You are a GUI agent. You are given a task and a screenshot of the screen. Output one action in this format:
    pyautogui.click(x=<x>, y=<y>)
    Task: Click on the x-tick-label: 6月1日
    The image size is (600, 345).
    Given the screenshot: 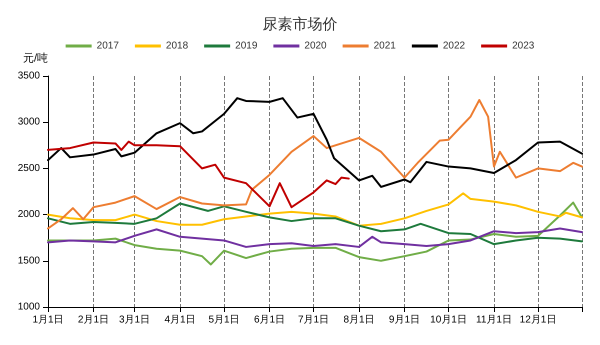 What is the action you would take?
    pyautogui.click(x=270, y=320)
    